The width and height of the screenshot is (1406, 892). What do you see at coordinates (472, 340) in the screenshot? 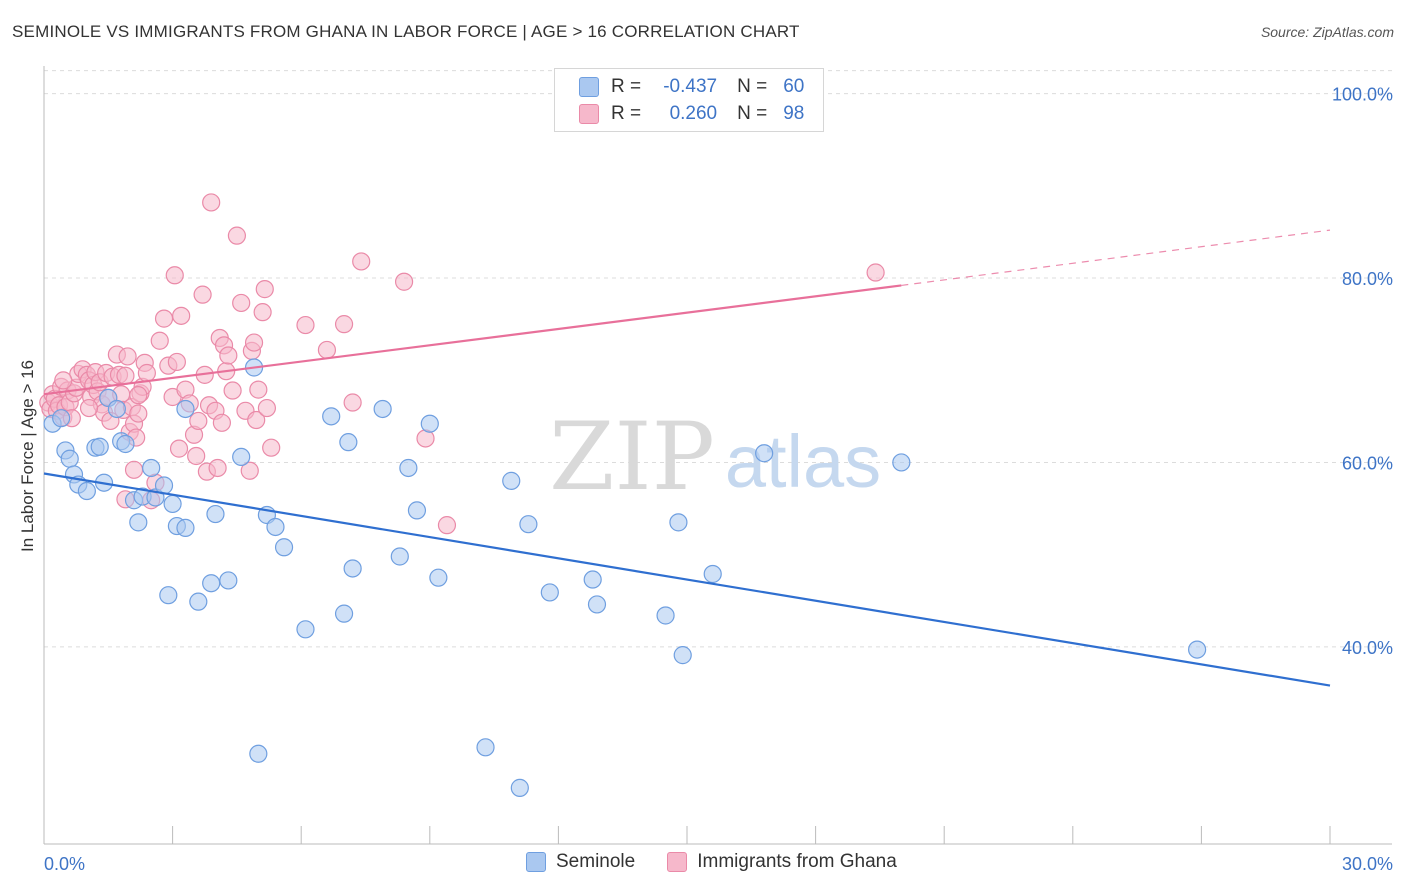
I see `trend-line-ghana` at bounding box center [472, 340].